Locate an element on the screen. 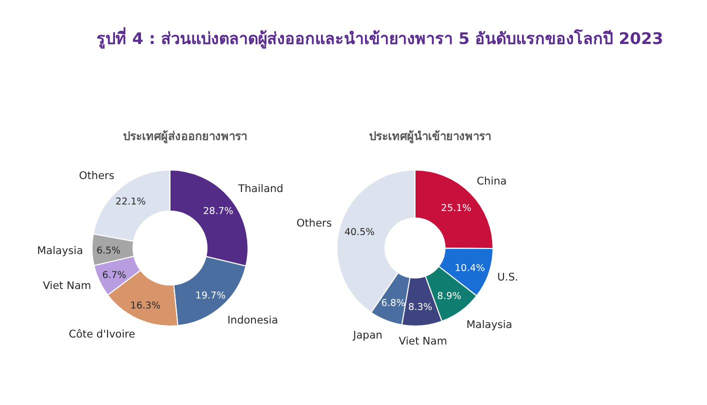 Image resolution: width=707 pixels, height=405 pixels. data-label: 6.5% is located at coordinates (108, 250).